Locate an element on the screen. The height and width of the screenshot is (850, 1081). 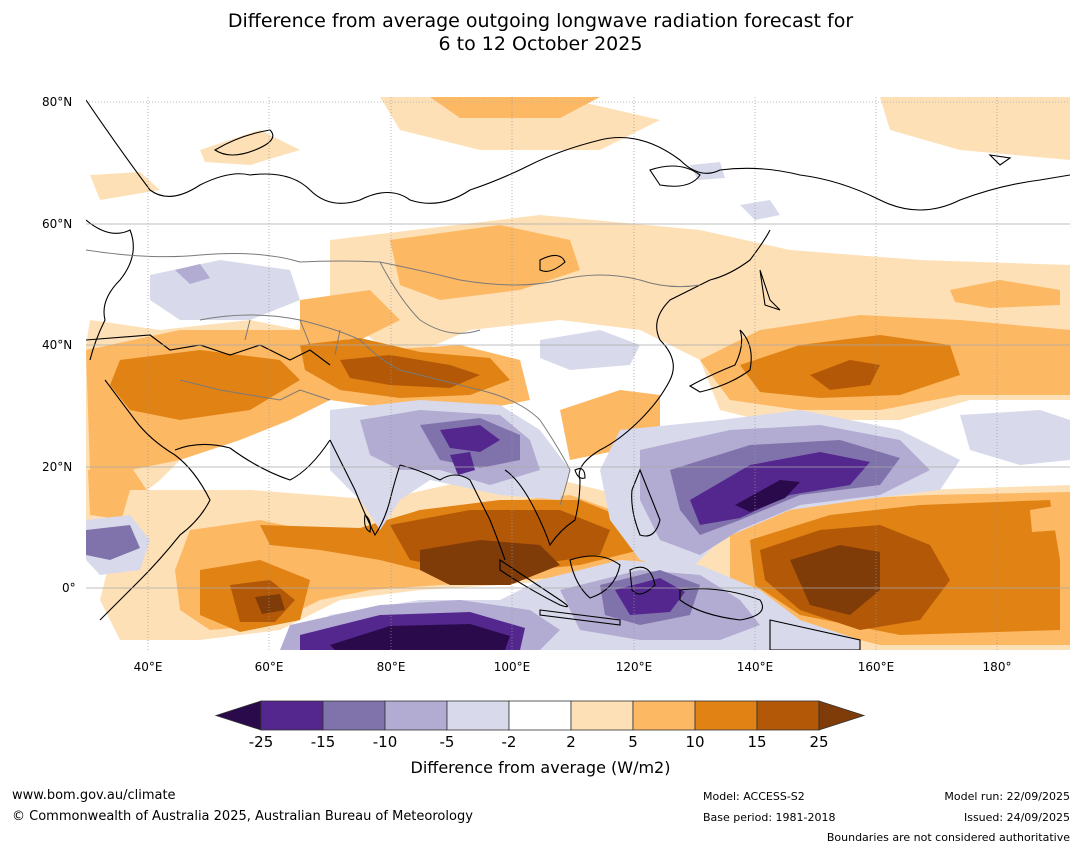
lat-label-60n: 60°N is located at coordinates (57, 224).